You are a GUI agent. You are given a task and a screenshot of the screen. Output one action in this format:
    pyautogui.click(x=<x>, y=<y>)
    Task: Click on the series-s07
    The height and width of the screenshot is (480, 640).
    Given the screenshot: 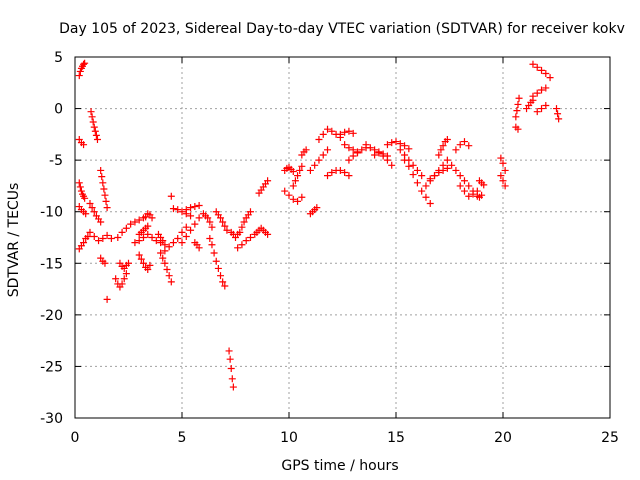 What is the action you would take?
    pyautogui.click(x=95, y=212)
    